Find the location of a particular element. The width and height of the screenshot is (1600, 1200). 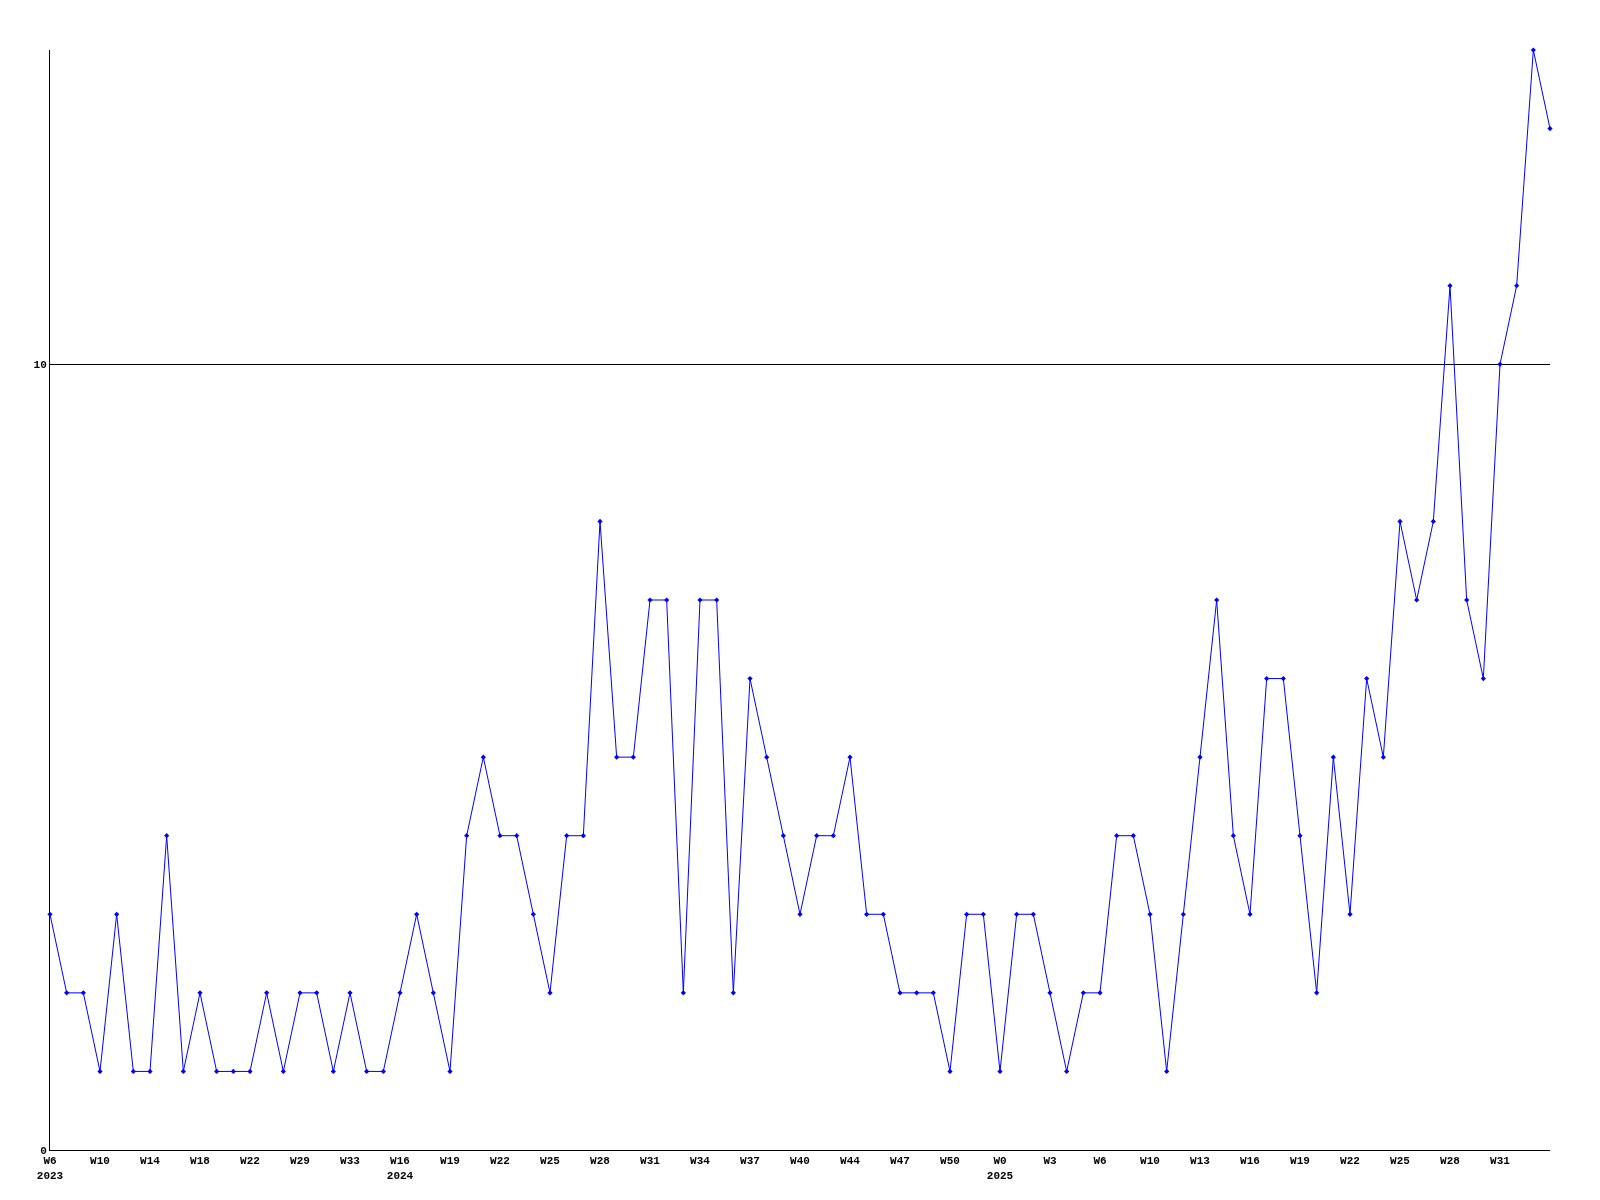

x-tick-label: W0 2025 is located at coordinates (1000, 1168).